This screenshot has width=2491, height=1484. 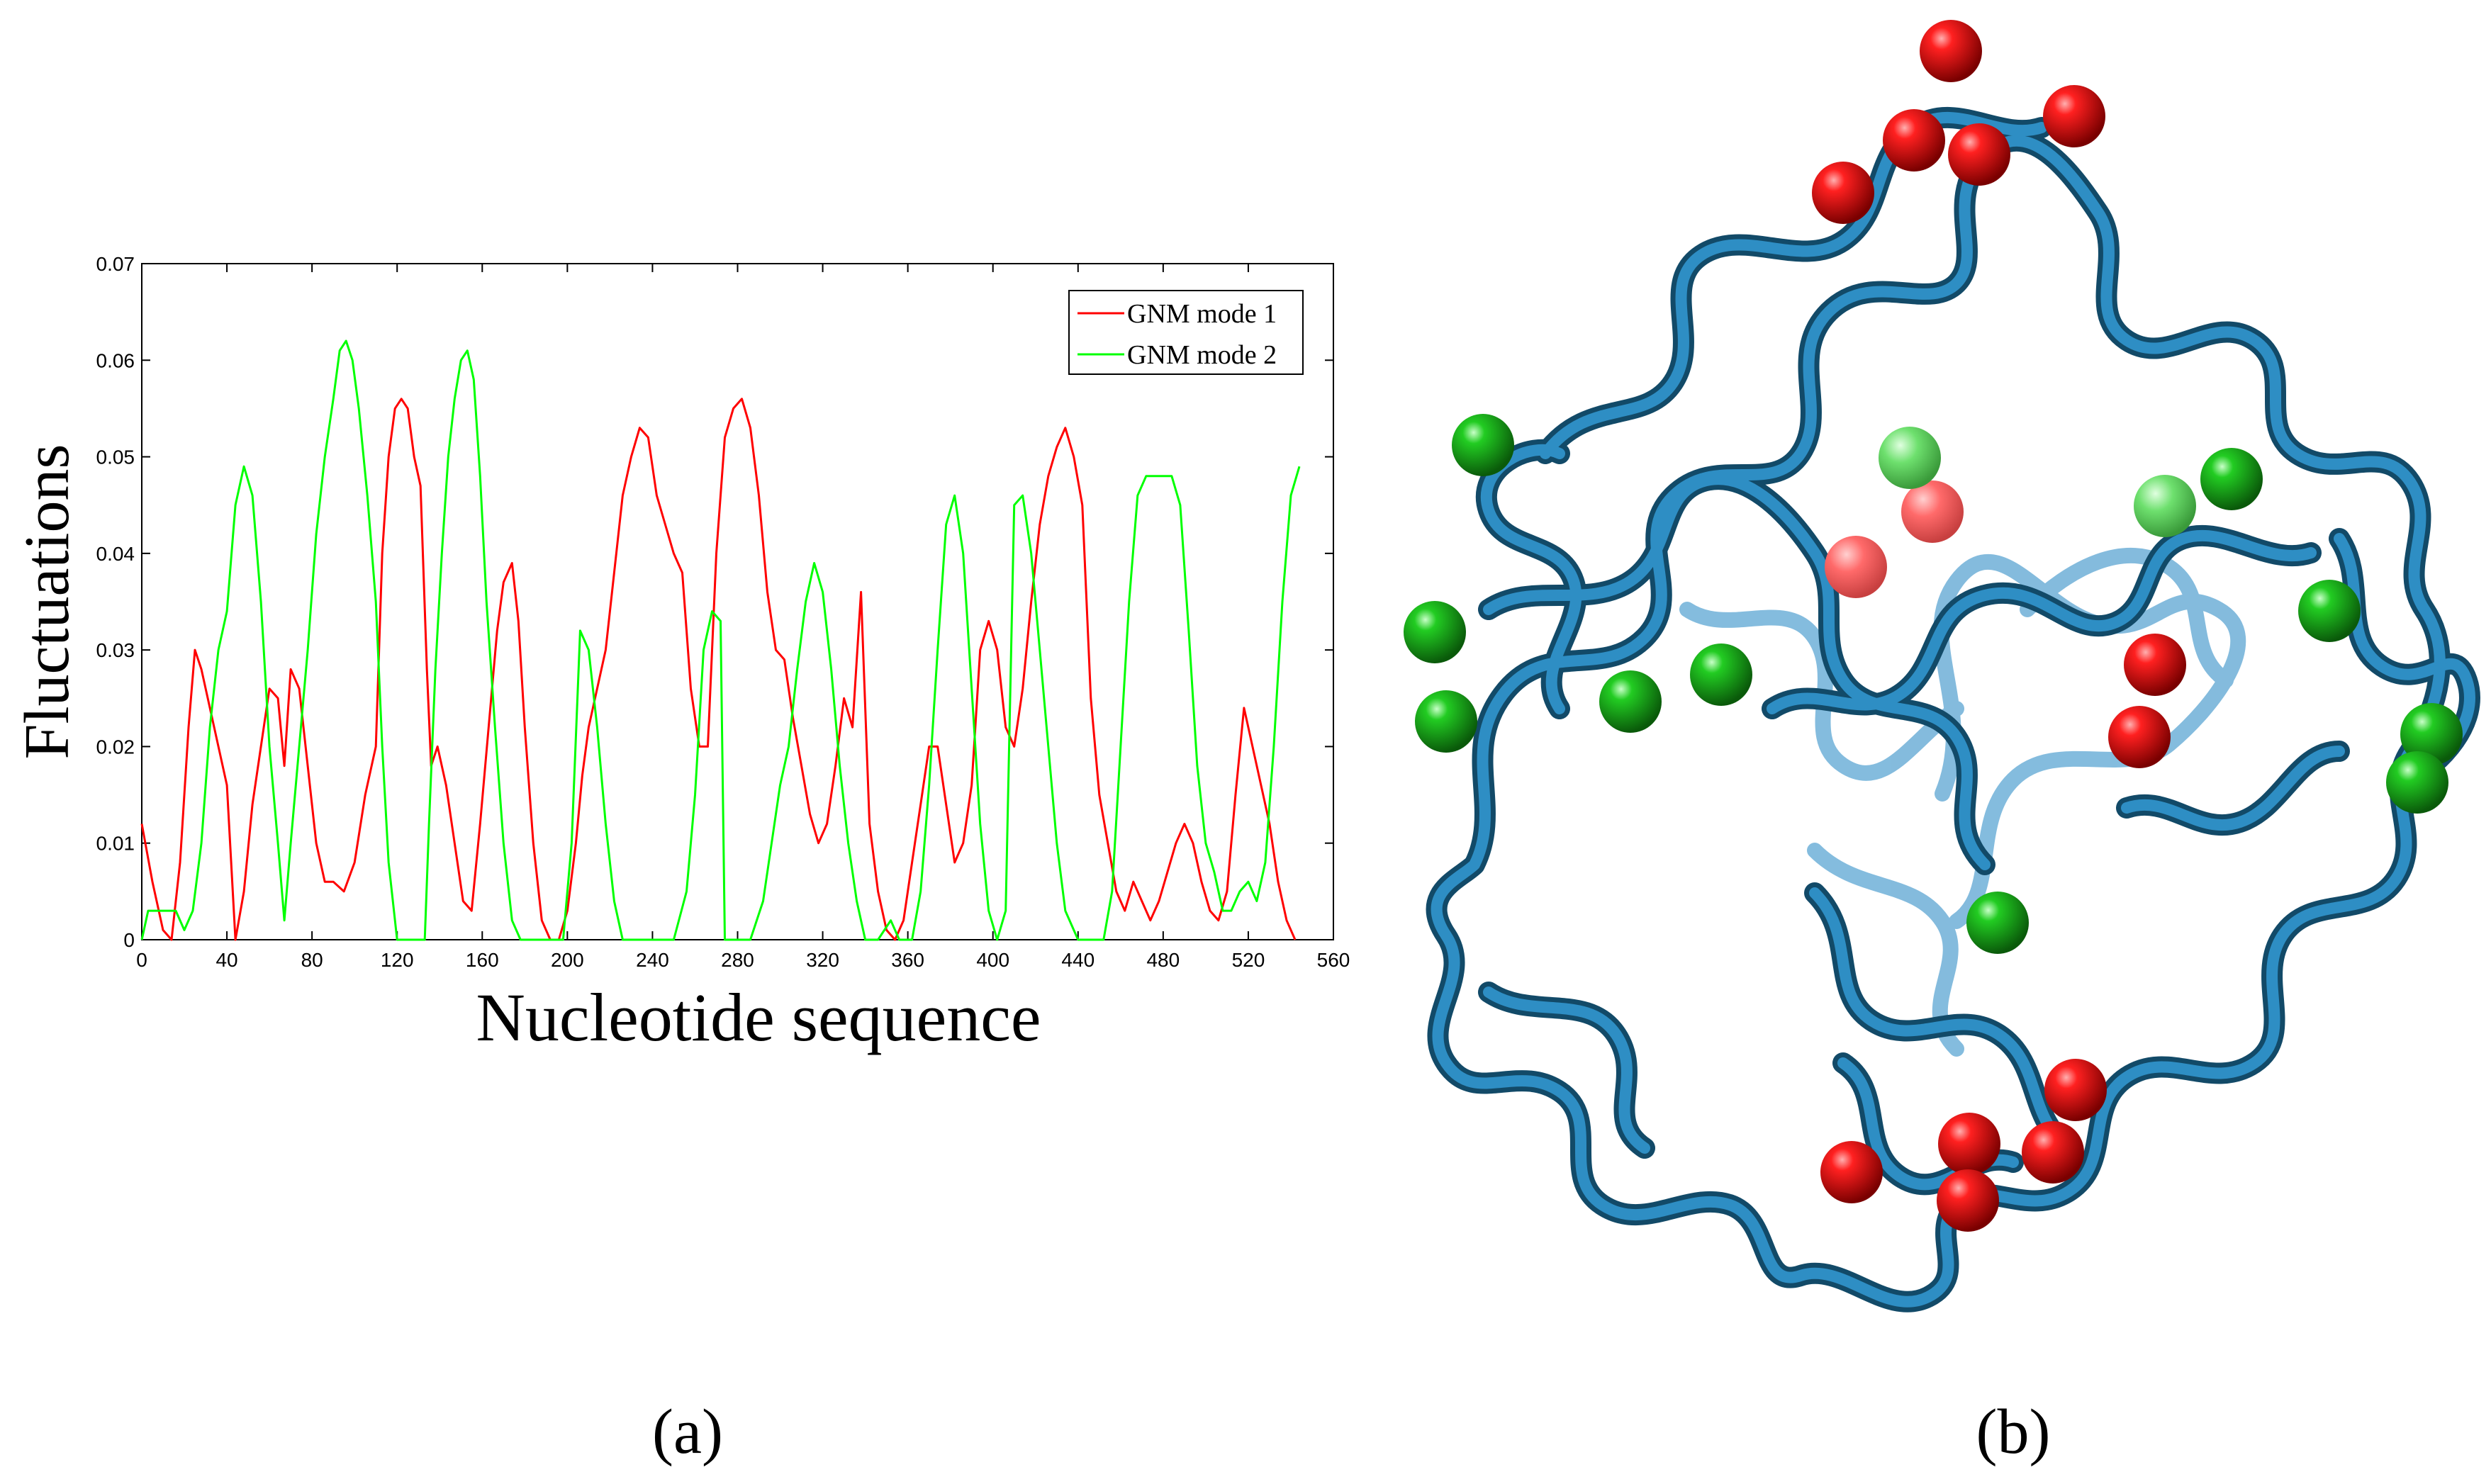 What do you see at coordinates (2013, 1432) in the screenshot?
I see `panel-label-b: (b)` at bounding box center [2013, 1432].